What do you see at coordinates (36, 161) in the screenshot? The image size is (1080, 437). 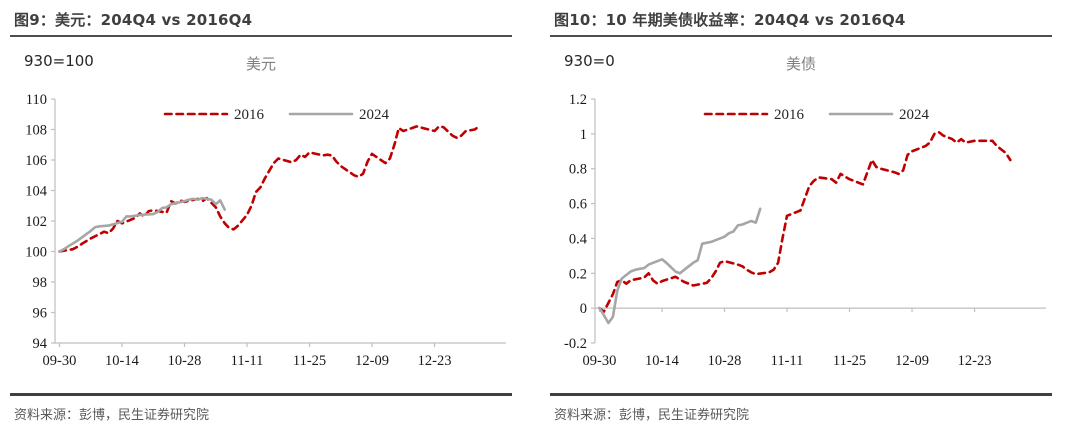 I see `y-tick-label: 106` at bounding box center [36, 161].